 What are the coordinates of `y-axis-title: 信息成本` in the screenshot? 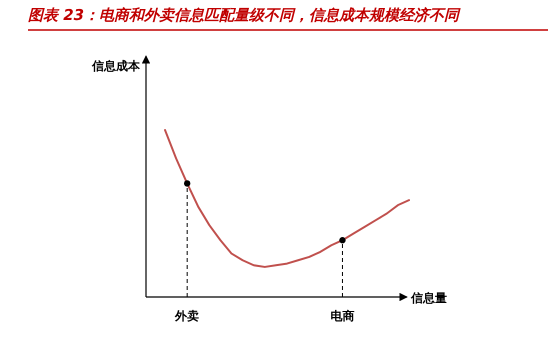 It's located at (116, 66).